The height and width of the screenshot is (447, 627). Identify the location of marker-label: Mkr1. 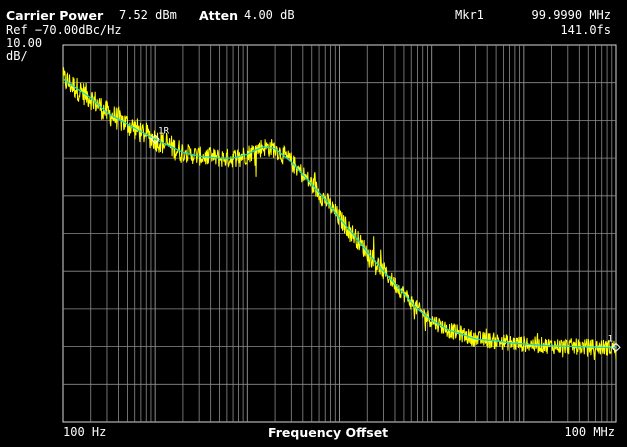
(469, 15).